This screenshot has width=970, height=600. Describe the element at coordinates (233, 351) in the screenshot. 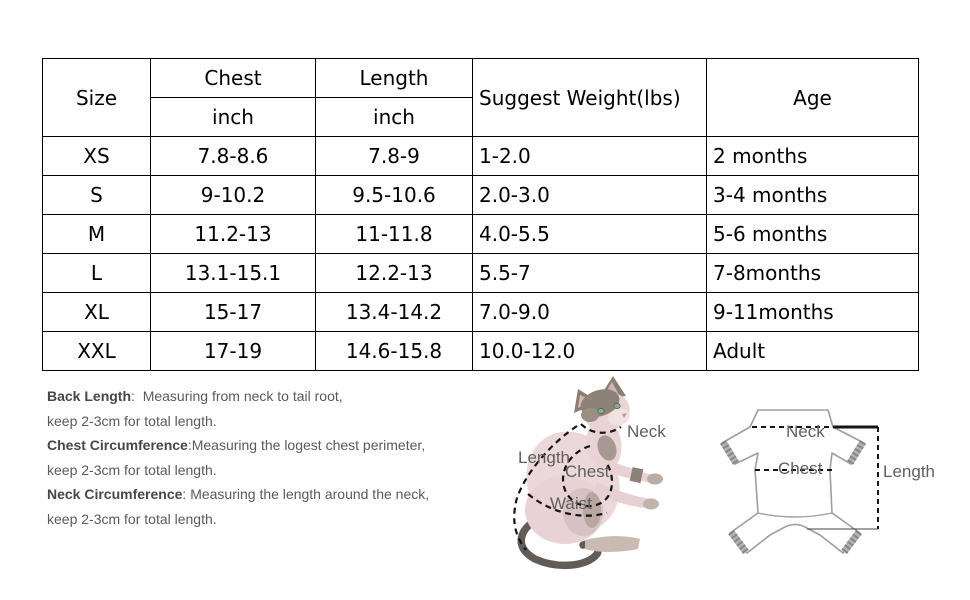

I see `cell-chest: 17-19` at that location.